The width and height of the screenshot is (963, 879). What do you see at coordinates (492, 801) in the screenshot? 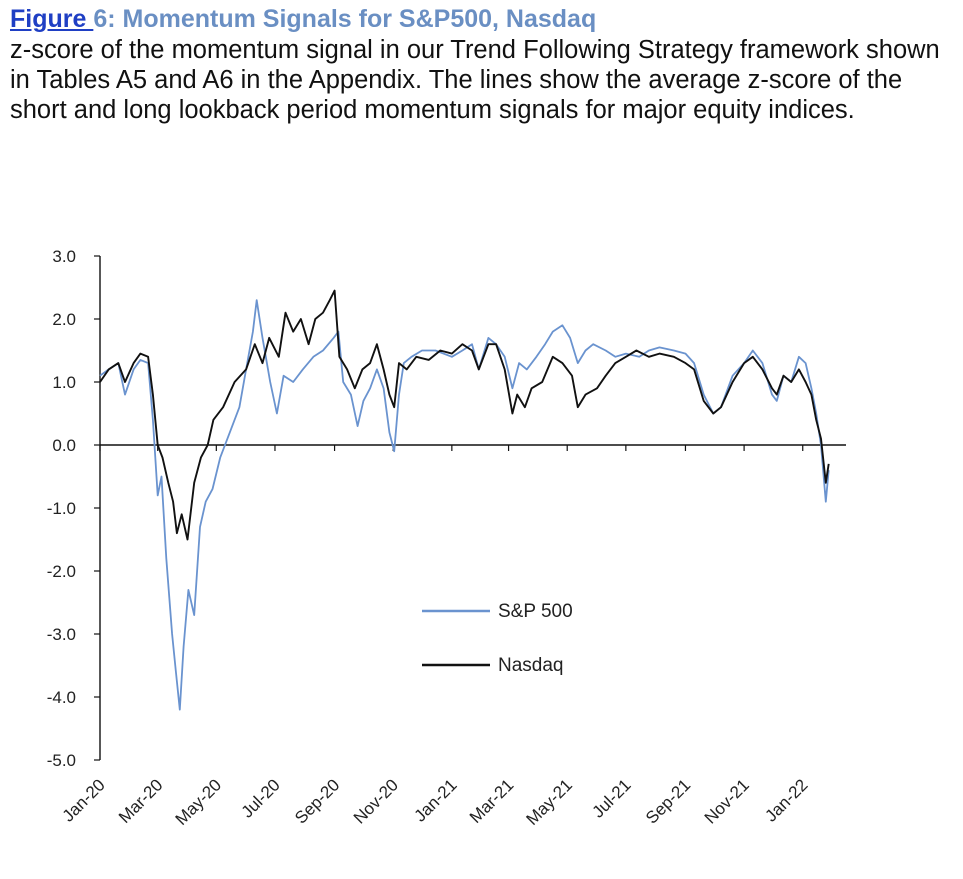
I see `x-tick-label: Mar-21` at bounding box center [492, 801].